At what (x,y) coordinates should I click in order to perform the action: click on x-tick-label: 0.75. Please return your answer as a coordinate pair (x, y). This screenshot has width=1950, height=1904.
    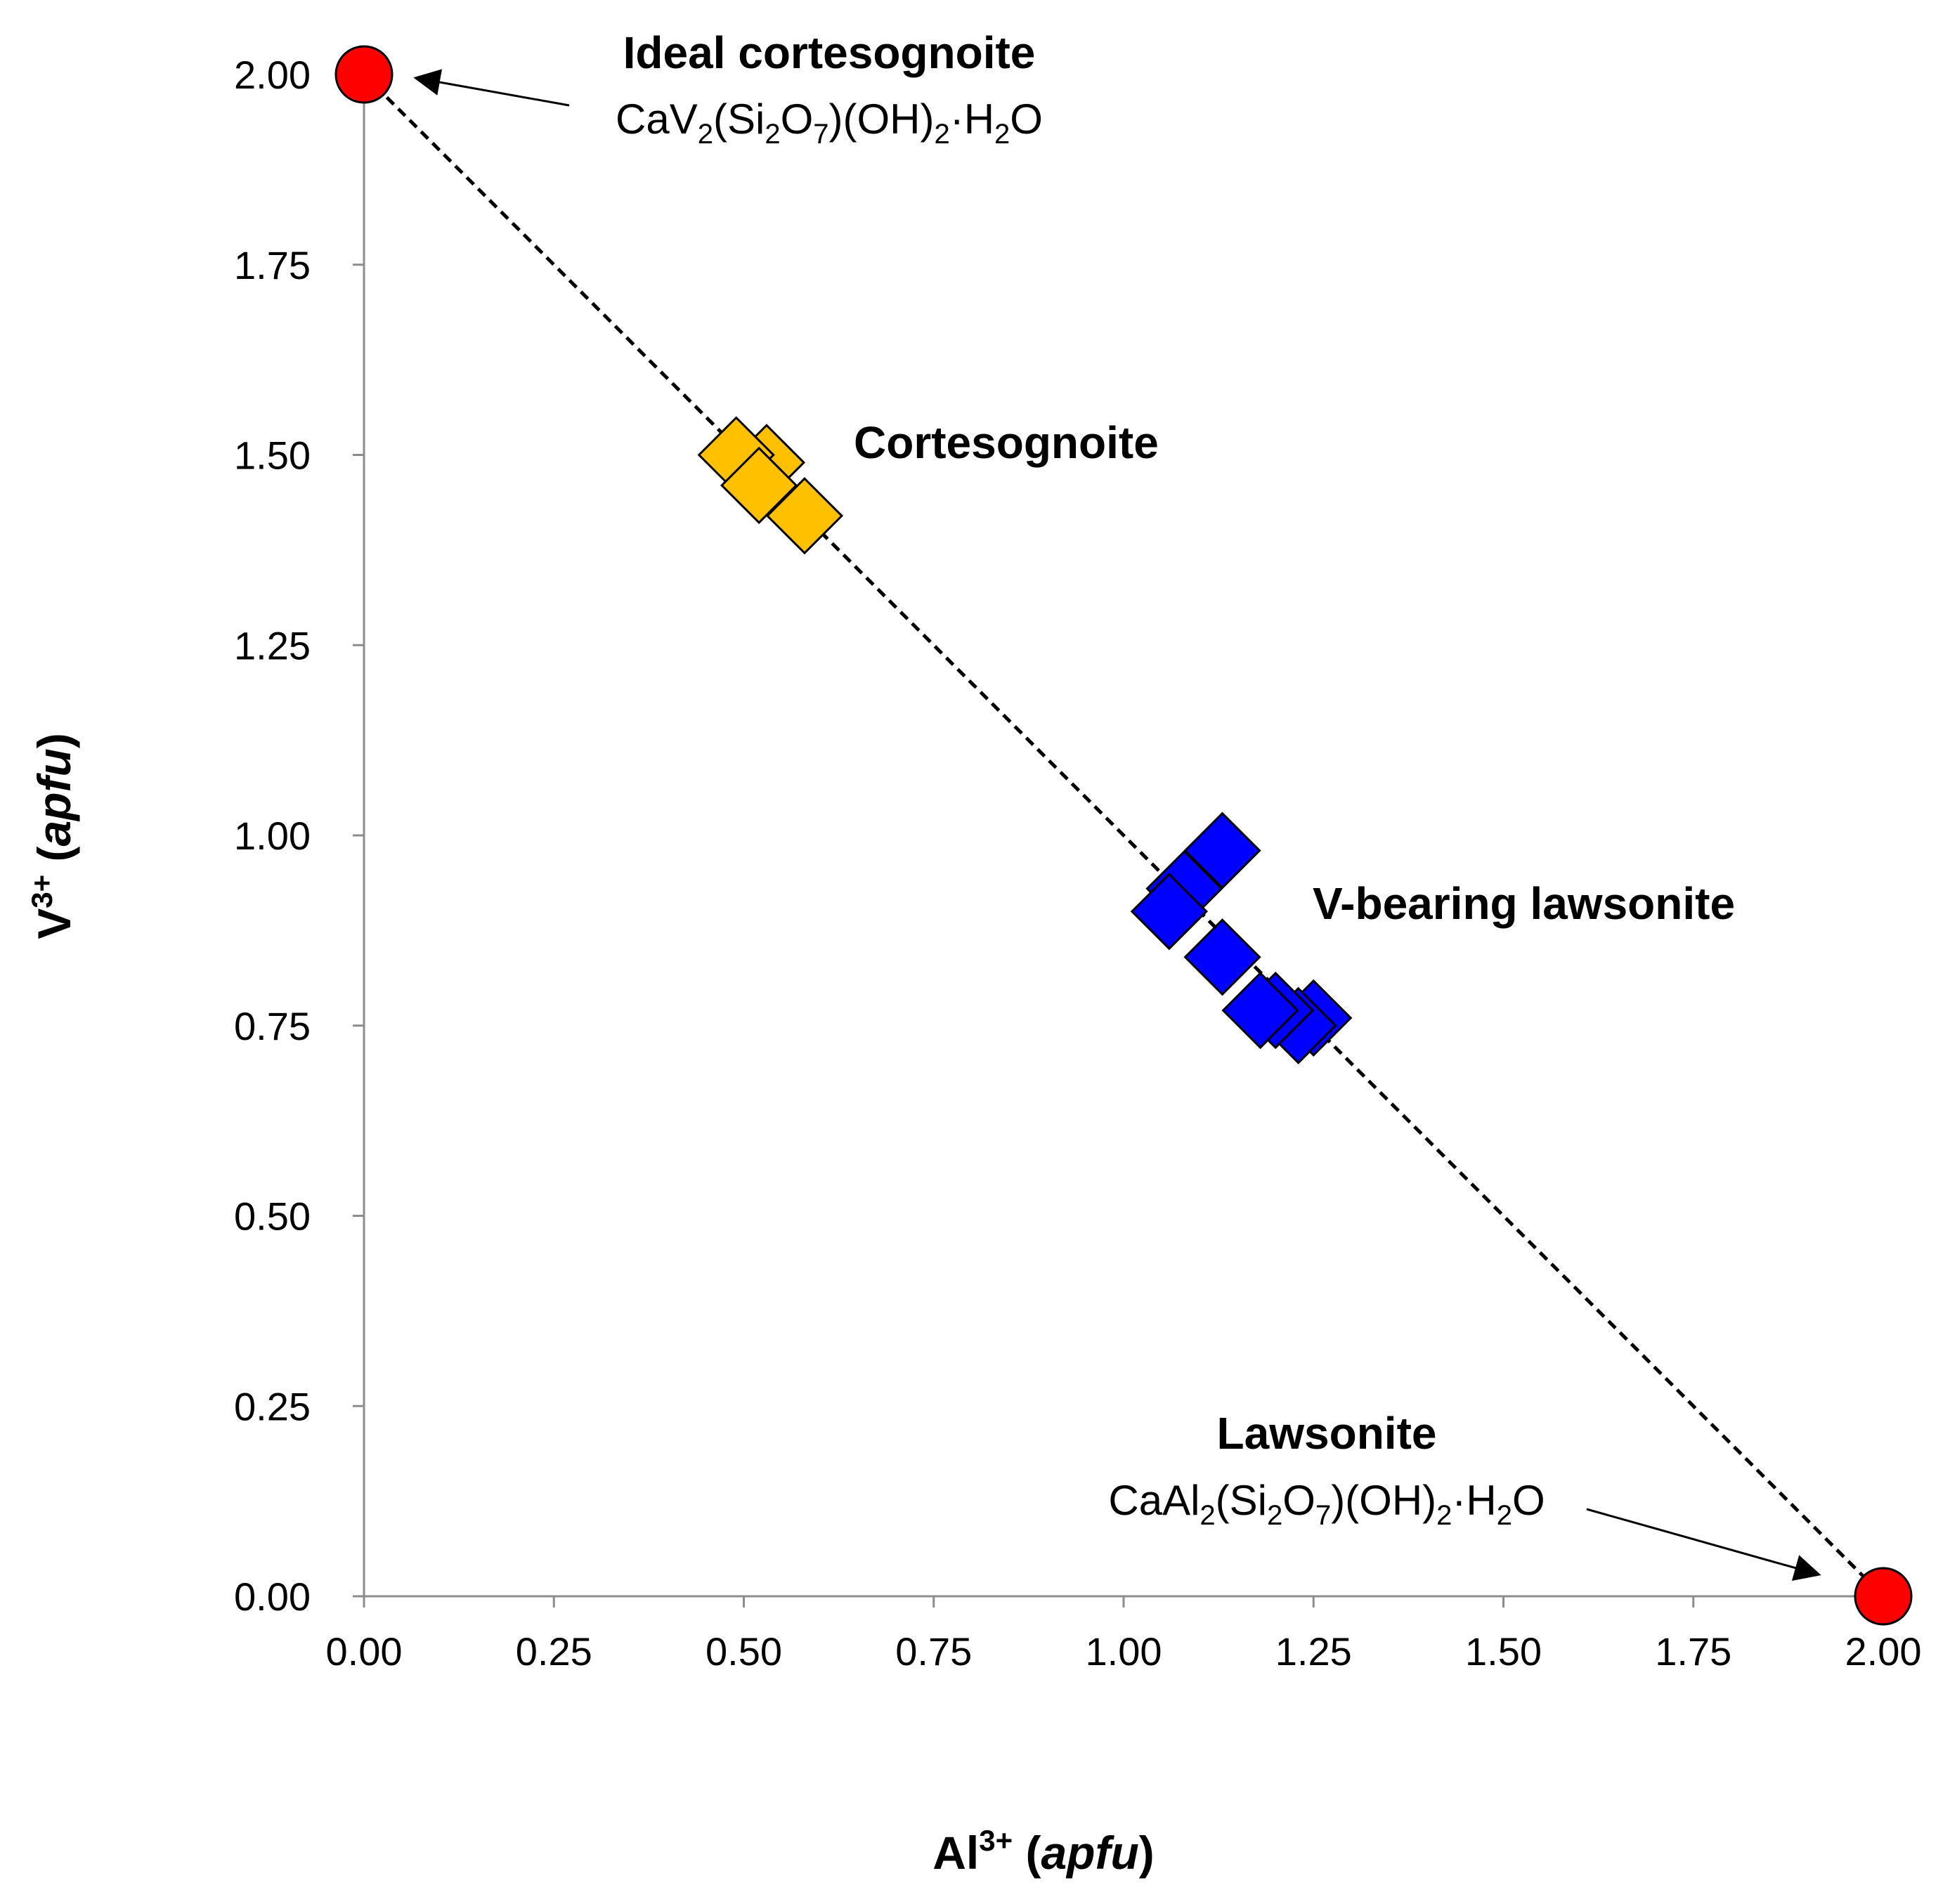
    Looking at the image, I should click on (934, 1651).